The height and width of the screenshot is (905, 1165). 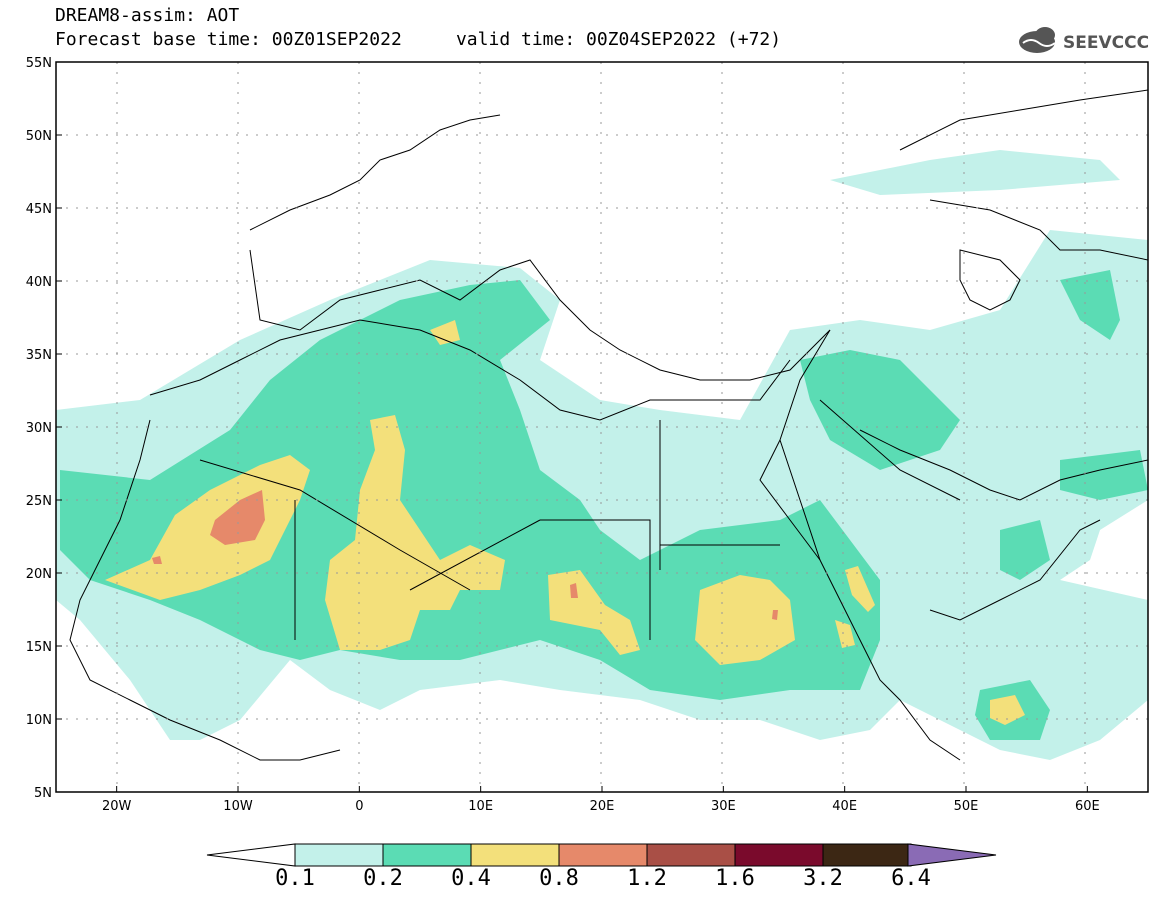 I want to click on lat-tick-label: 15N, so click(x=39, y=647).